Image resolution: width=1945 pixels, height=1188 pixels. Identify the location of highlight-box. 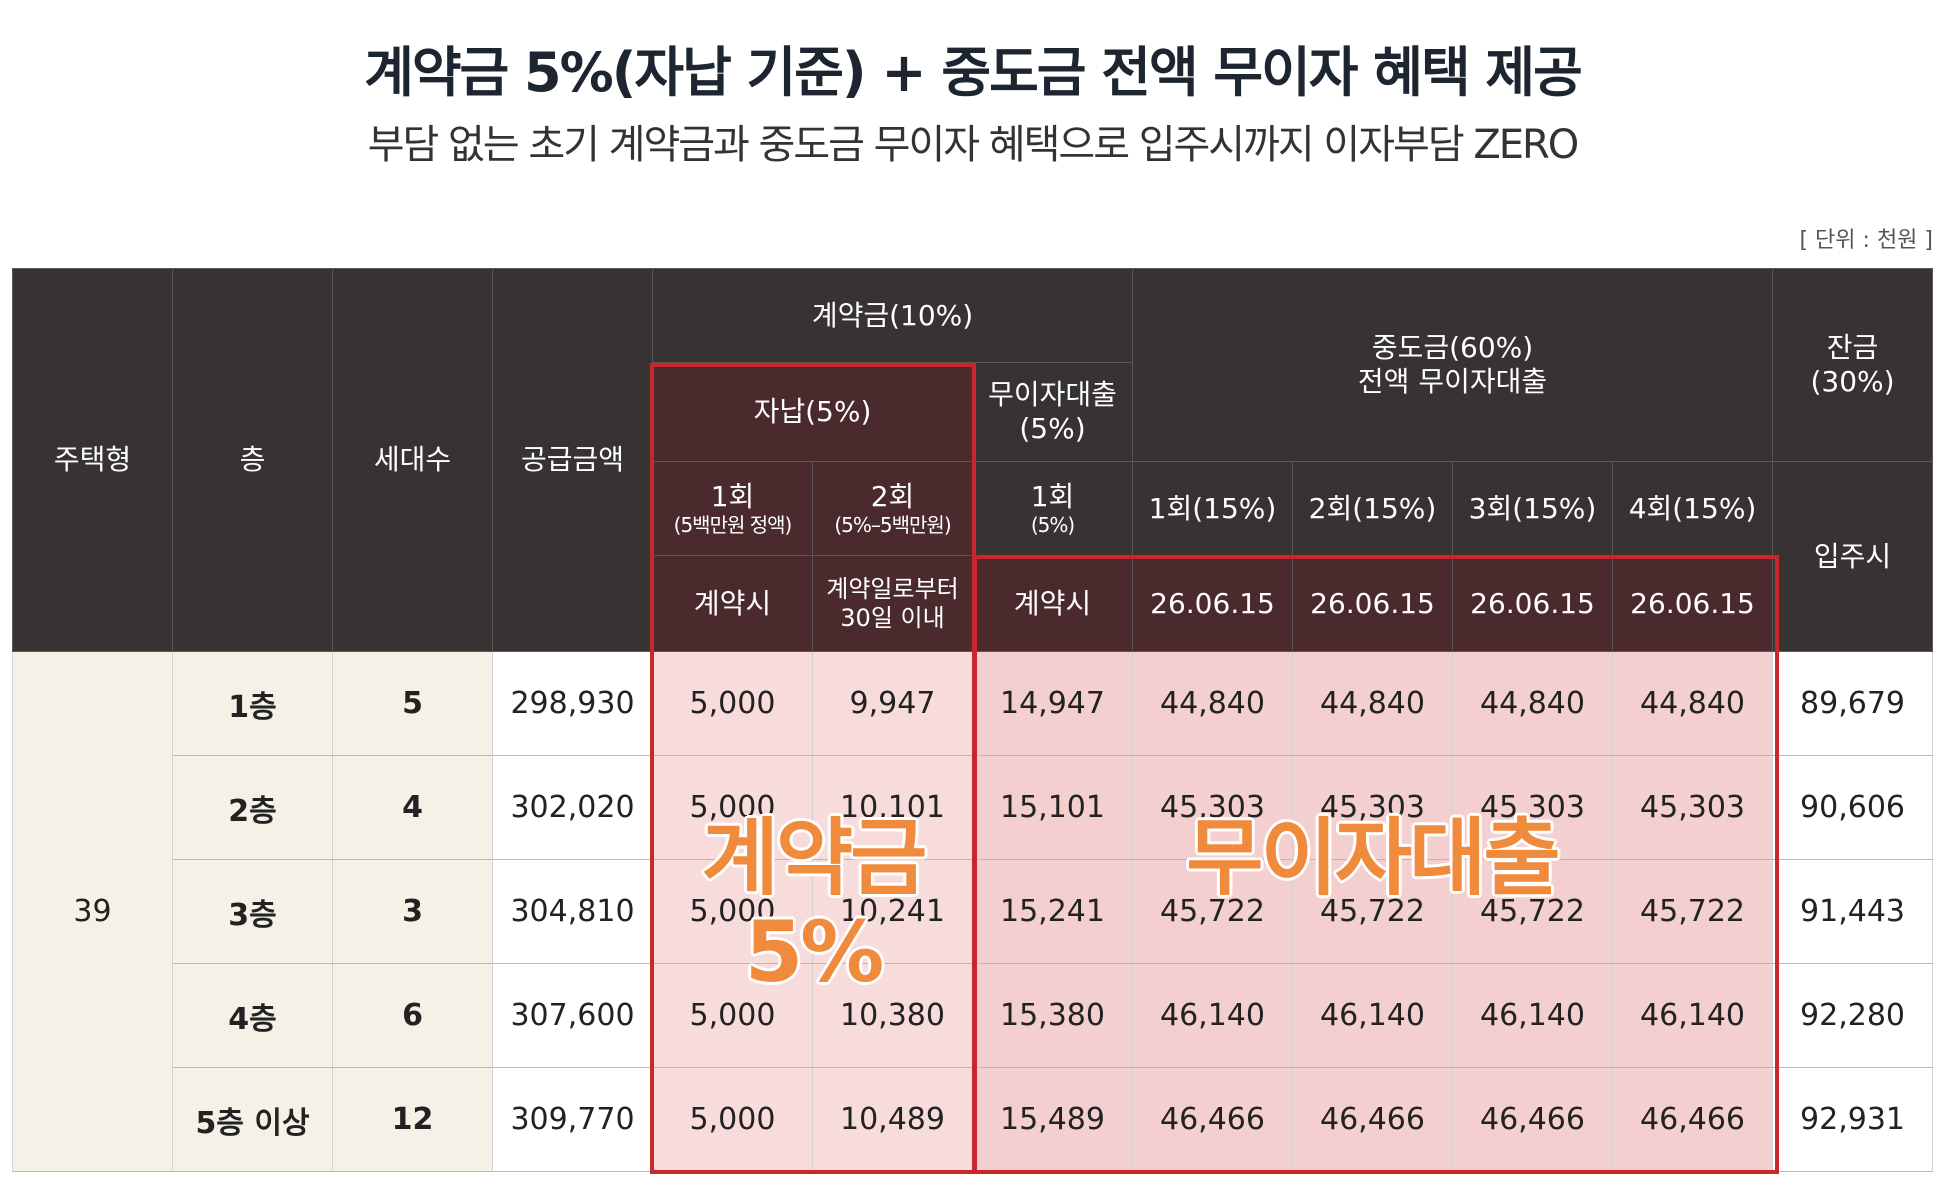
(813, 768).